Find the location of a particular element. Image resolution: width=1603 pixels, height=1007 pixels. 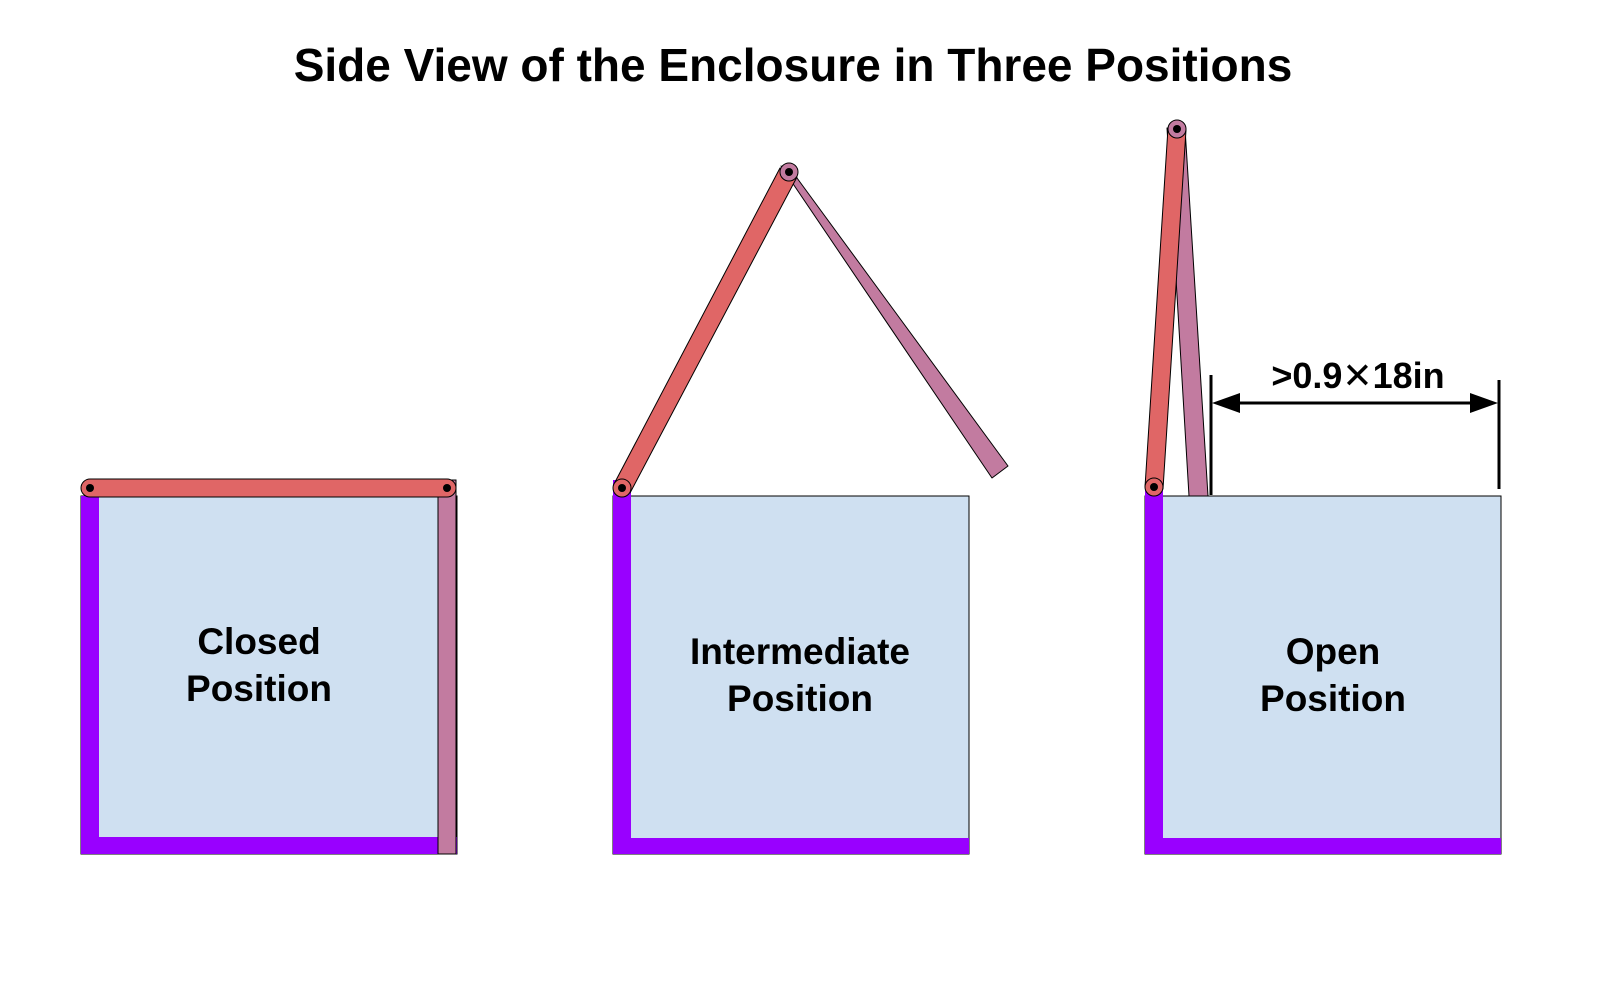

closed-back-panel is located at coordinates (447, 667).